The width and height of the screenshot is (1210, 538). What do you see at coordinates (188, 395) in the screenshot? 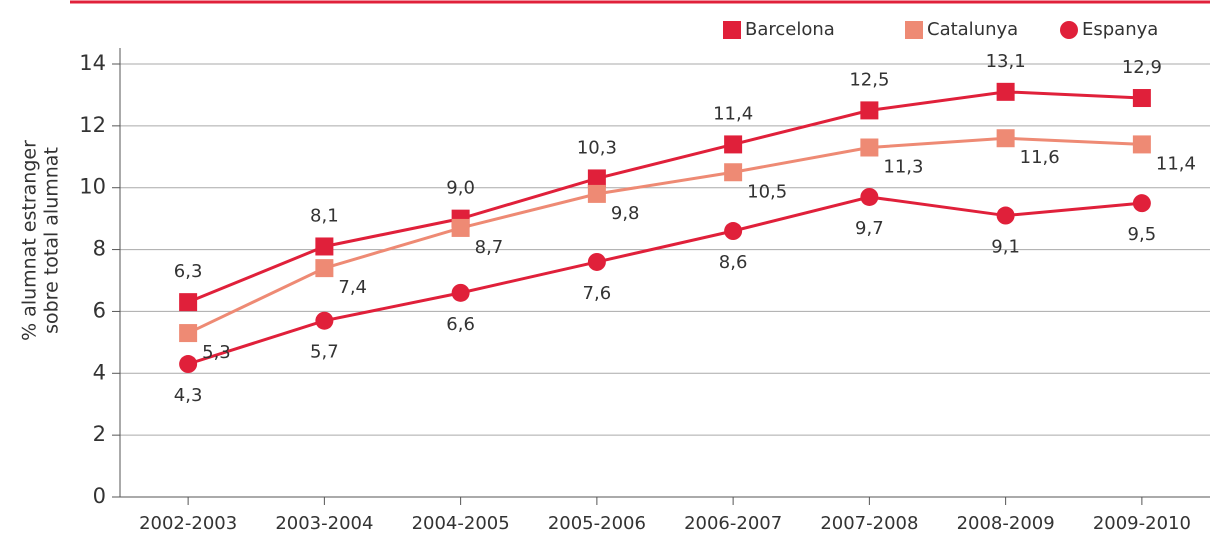
I see `data-label: 4,3` at bounding box center [188, 395].